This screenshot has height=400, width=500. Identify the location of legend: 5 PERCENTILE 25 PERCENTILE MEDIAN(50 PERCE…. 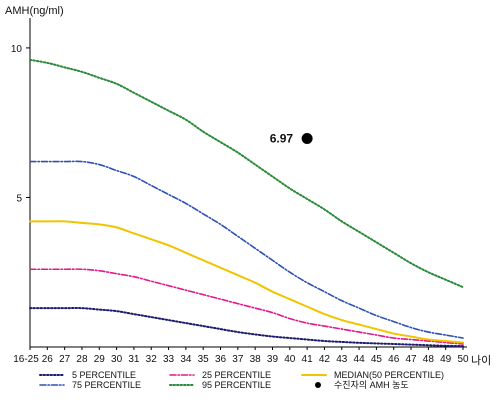
(241, 380).